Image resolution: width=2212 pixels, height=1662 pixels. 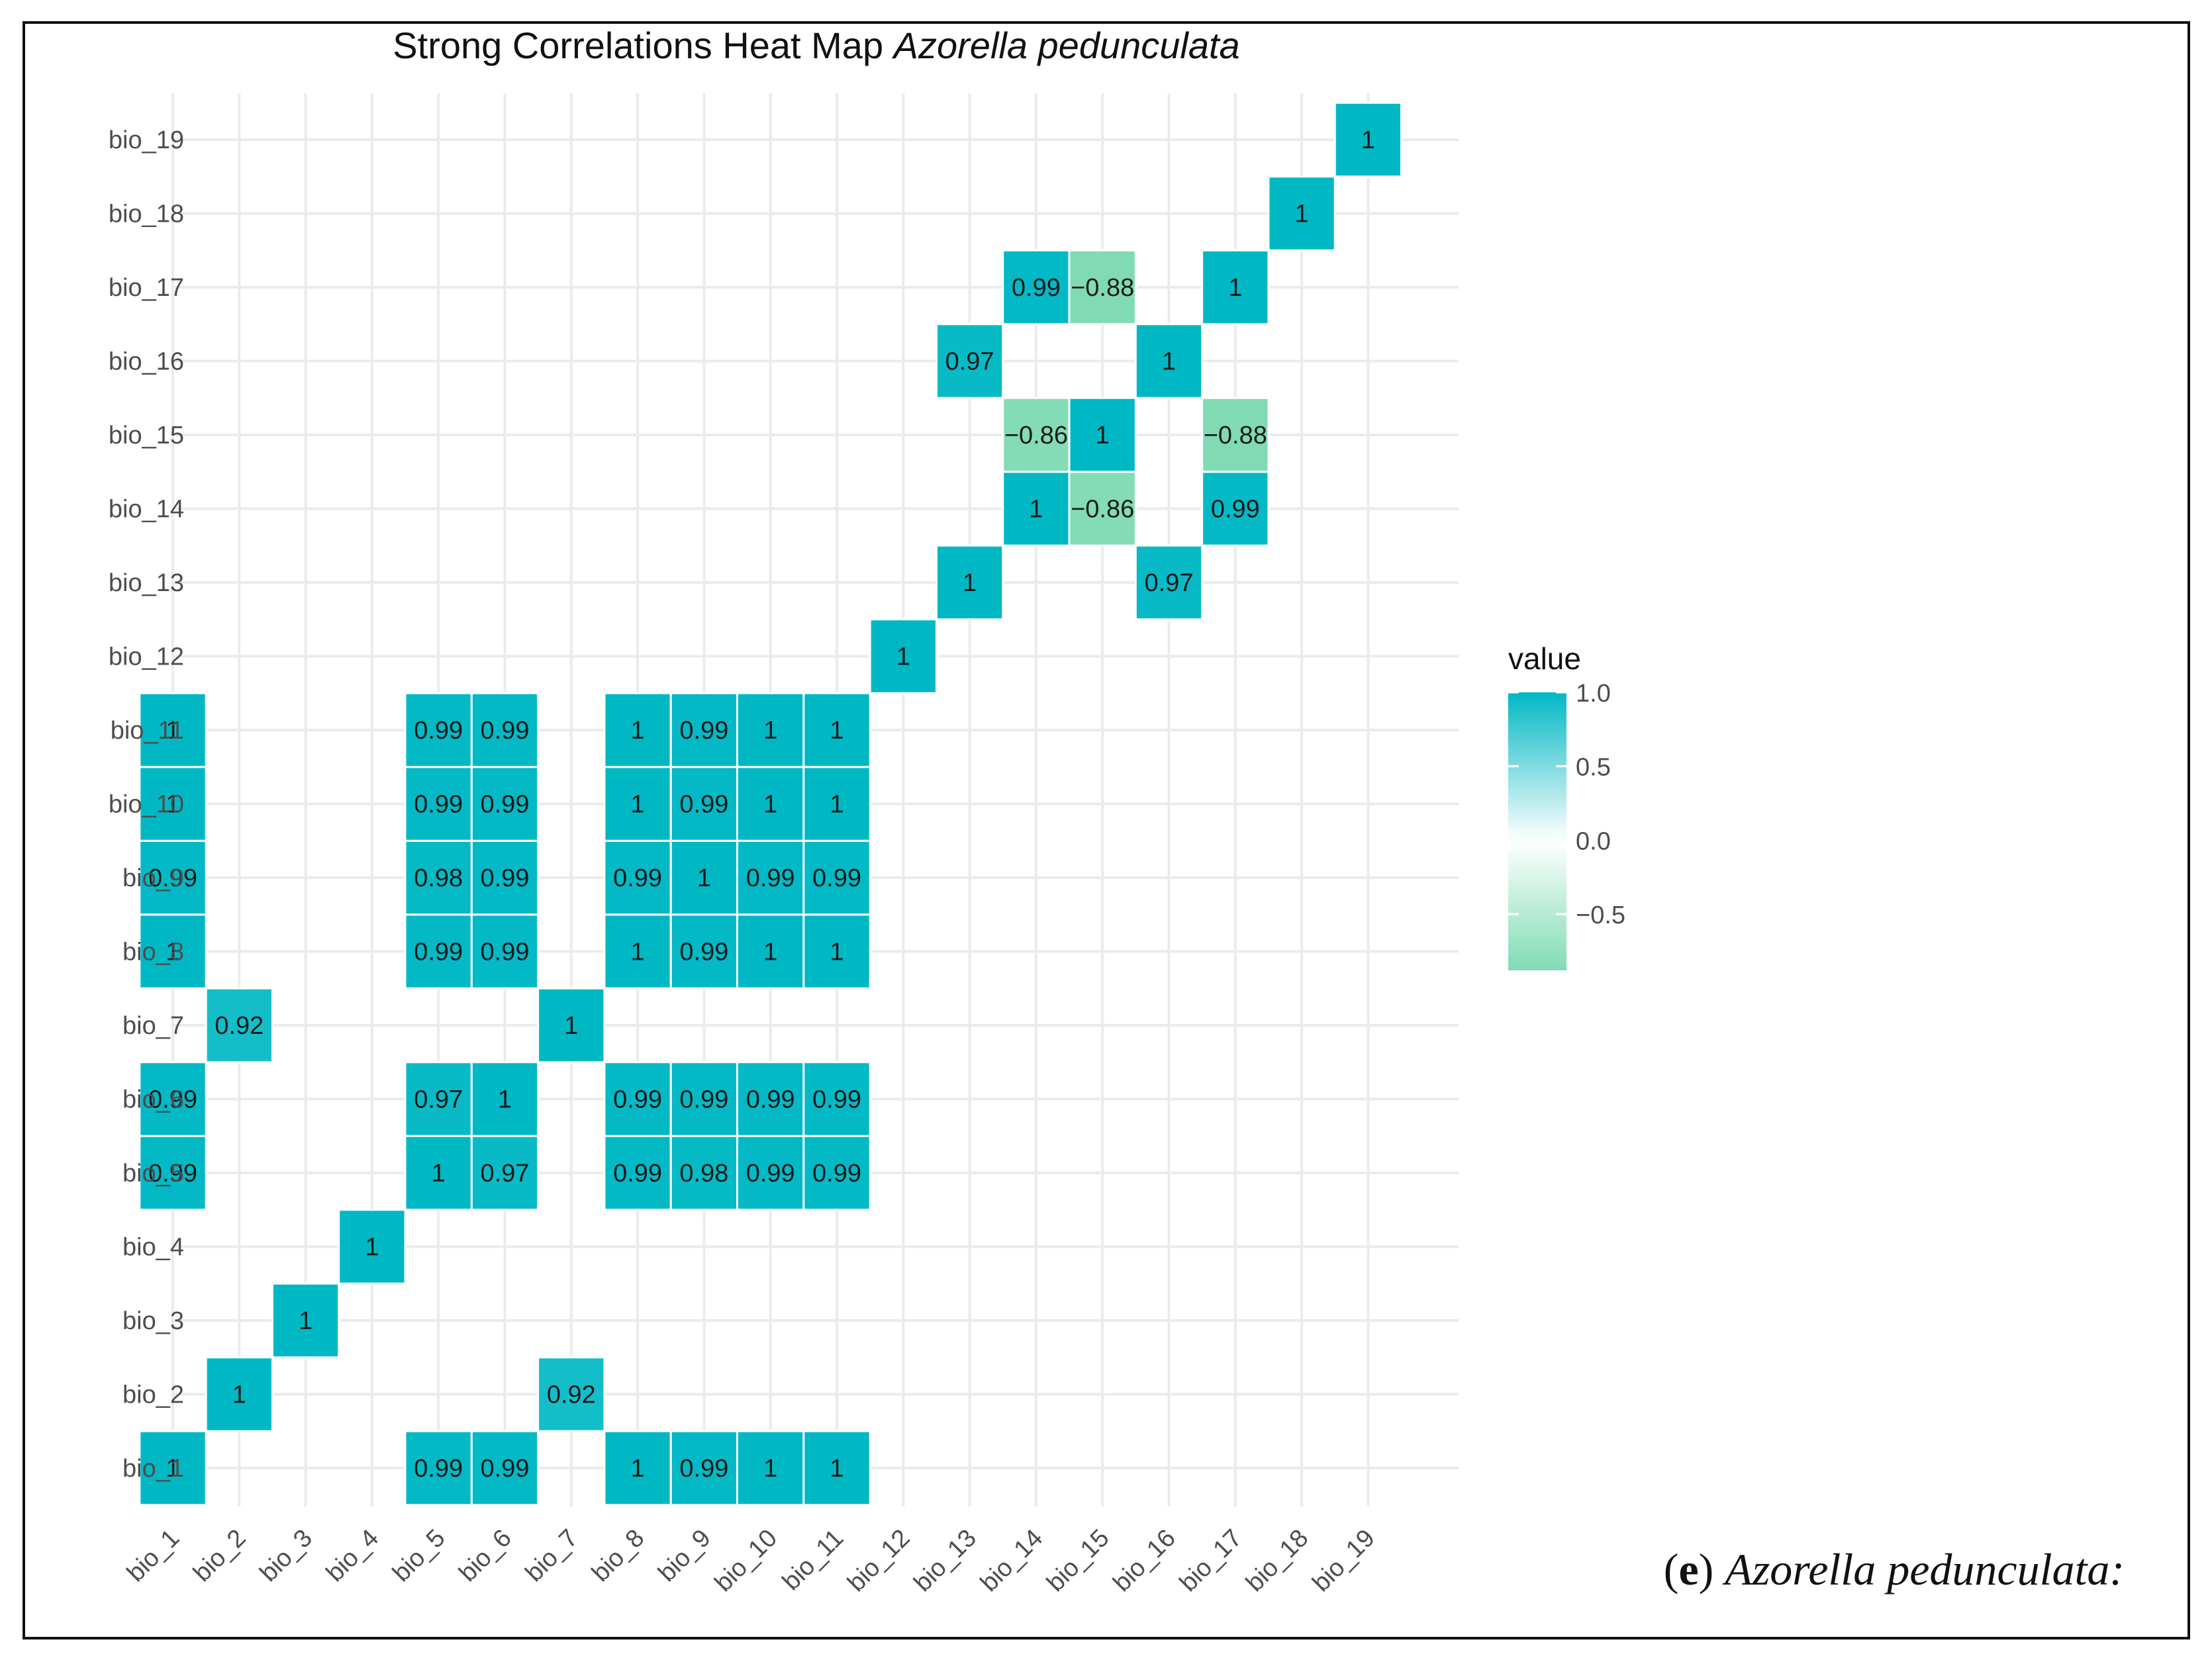 What do you see at coordinates (1600, 915) in the screenshot?
I see `legend-tick-label: −0.5` at bounding box center [1600, 915].